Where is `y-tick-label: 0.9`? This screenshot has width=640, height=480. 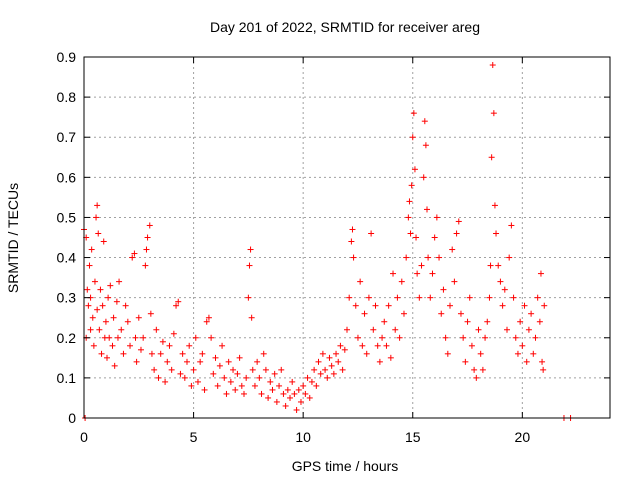 y-tick-label: 0.9 is located at coordinates (67, 57).